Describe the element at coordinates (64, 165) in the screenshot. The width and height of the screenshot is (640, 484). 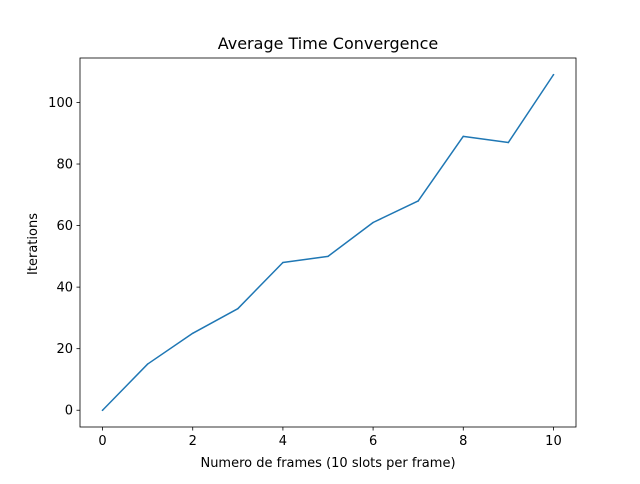
I see `y-tick-label: 80` at that location.